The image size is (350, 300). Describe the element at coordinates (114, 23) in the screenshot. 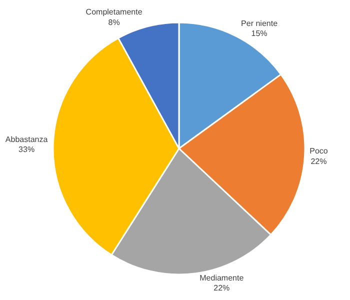

I see `data-label: 8%` at that location.